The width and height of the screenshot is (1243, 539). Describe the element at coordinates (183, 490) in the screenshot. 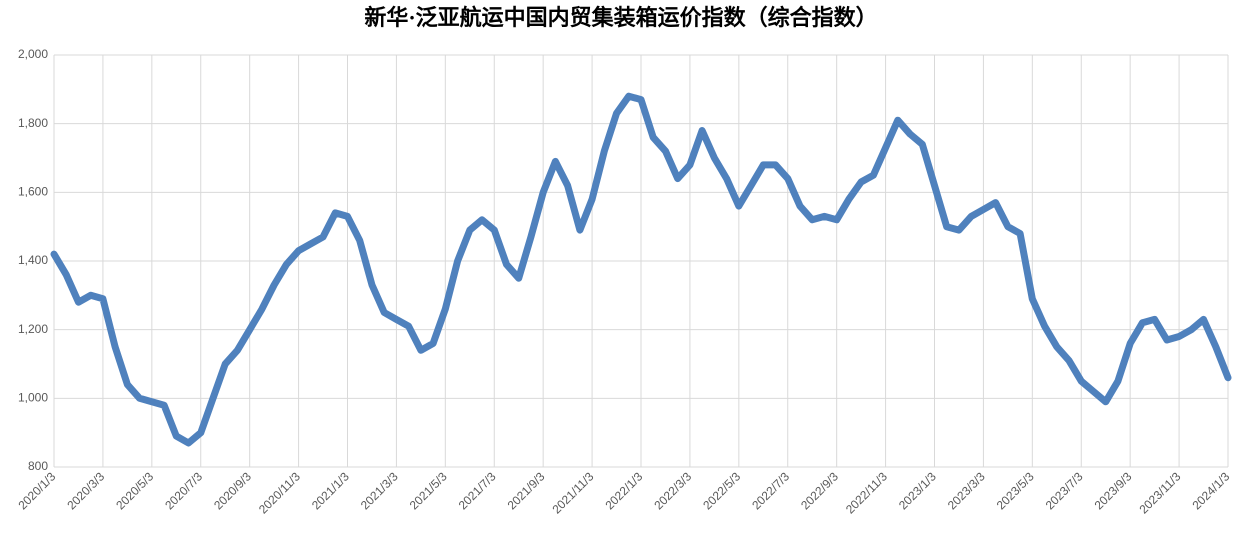

I see `x-tick-label: 2020/7/3` at that location.